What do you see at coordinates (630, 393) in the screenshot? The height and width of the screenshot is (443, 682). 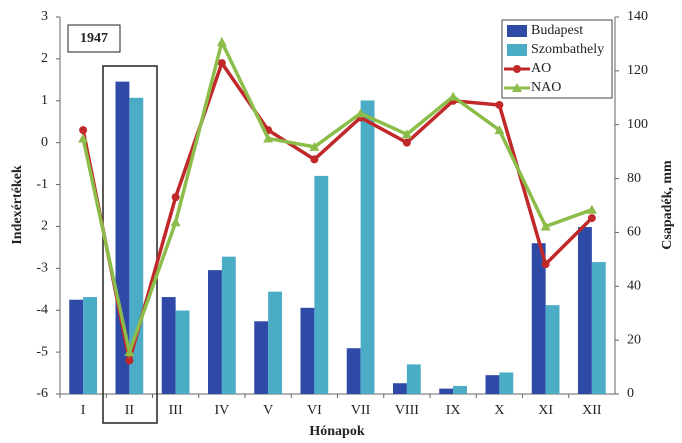 I see `y2-tick-label: 0` at bounding box center [630, 393].